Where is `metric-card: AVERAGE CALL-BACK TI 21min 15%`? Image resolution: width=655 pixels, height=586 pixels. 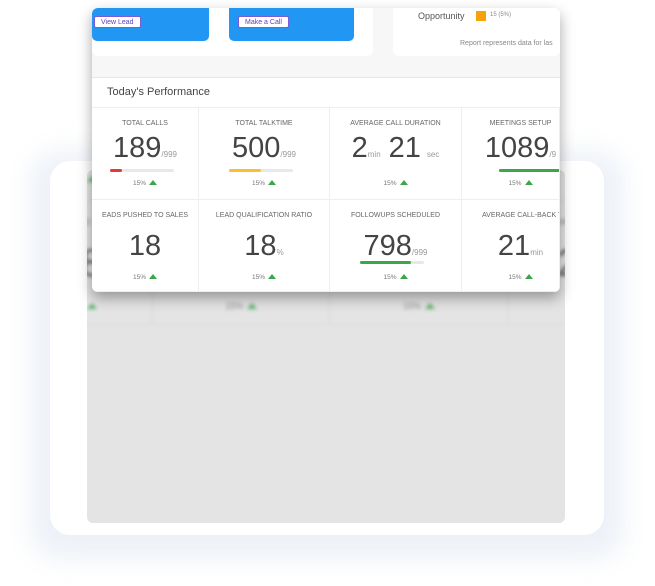
metric-card: AVERAGE CALL-BACK TI 21min 15% is located at coordinates (511, 246).